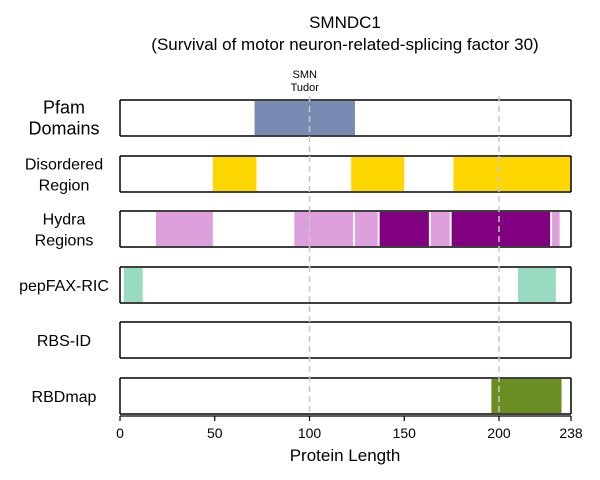  What do you see at coordinates (310, 433) in the screenshot?
I see `x-tick-label-100: 100` at bounding box center [310, 433].